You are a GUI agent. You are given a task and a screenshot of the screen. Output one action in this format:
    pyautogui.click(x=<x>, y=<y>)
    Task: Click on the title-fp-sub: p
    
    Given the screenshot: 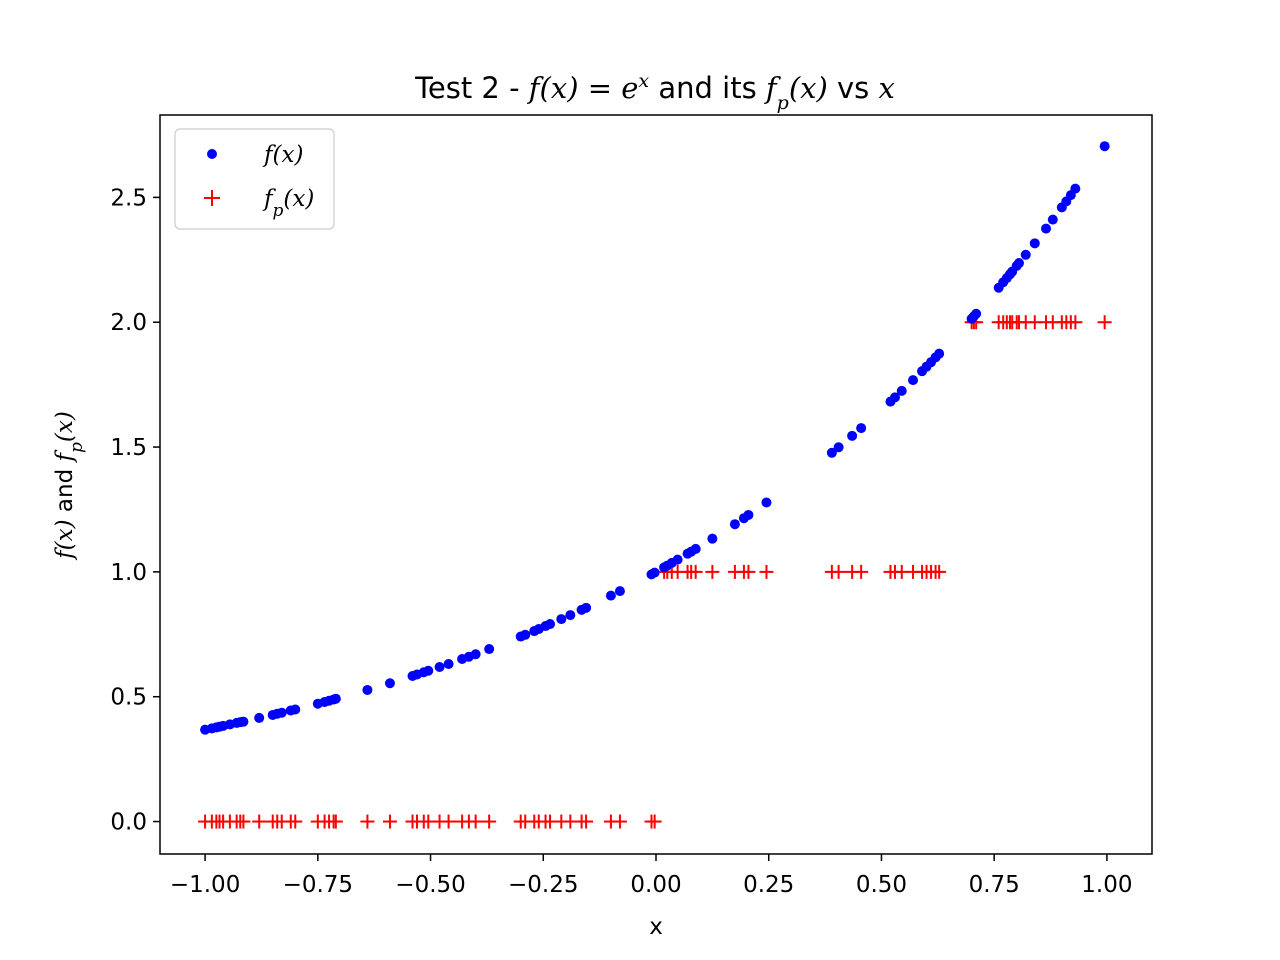 What is the action you would take?
    pyautogui.click(x=783, y=103)
    